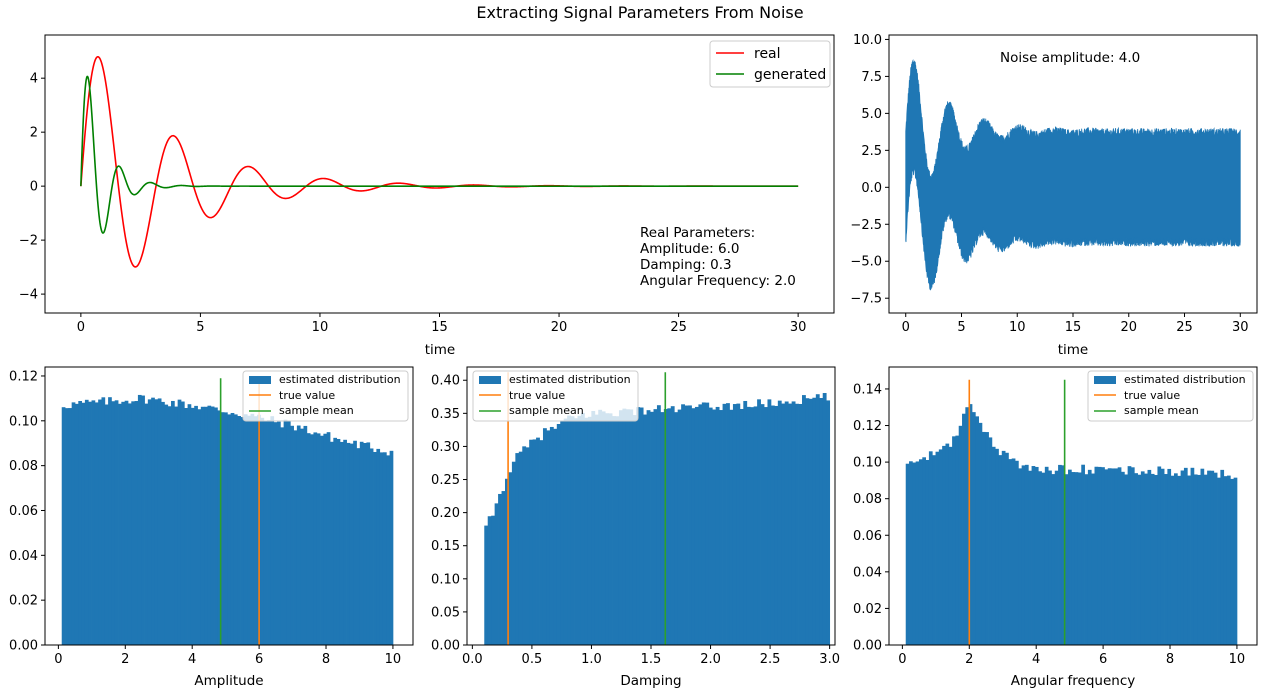  I want to click on y-tick-label: −2, so click(28, 241).